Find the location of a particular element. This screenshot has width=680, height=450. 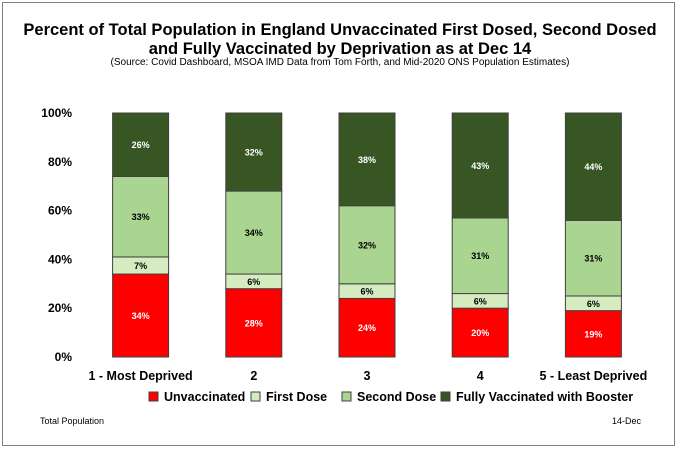

x-category-label: 4 is located at coordinates (480, 376).